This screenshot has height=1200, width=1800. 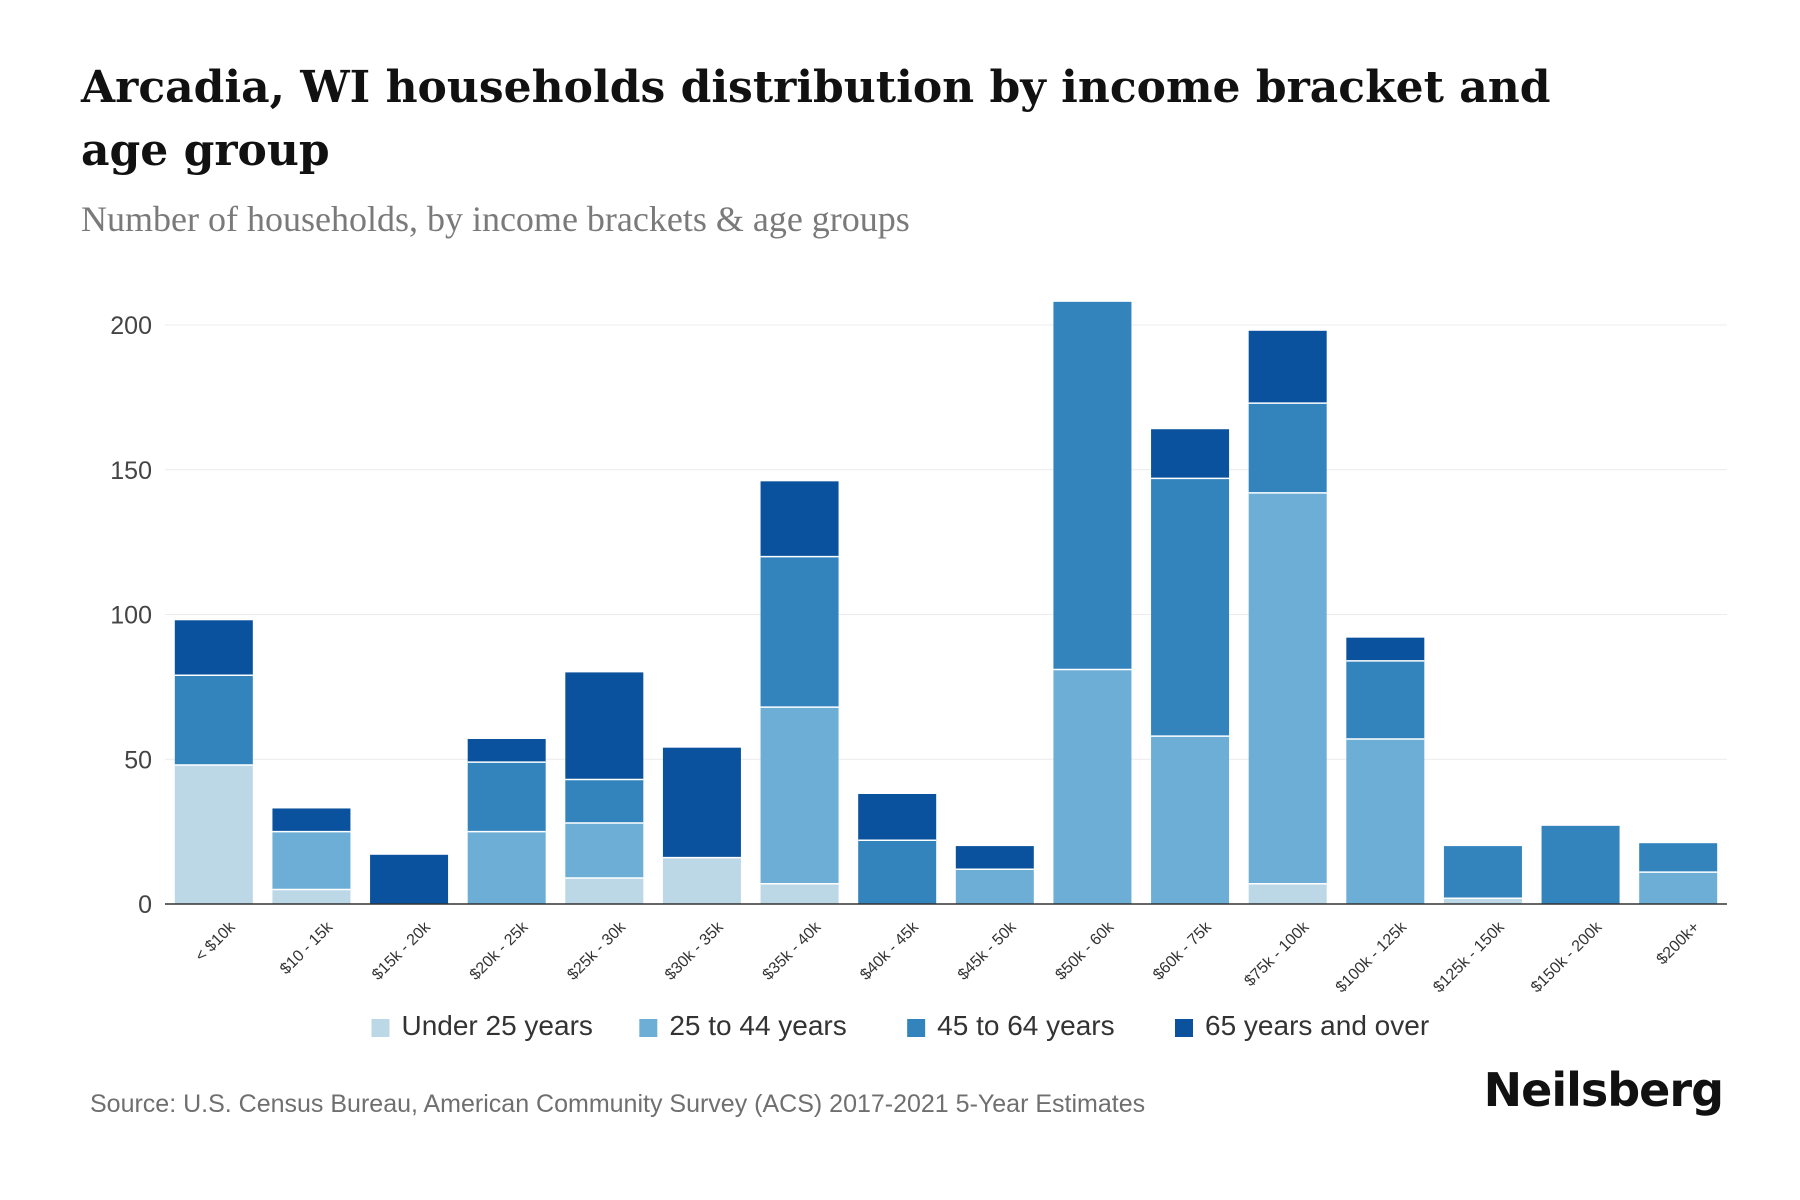 What do you see at coordinates (402, 951) in the screenshot?
I see `x-tick-label: $15k - 20k` at bounding box center [402, 951].